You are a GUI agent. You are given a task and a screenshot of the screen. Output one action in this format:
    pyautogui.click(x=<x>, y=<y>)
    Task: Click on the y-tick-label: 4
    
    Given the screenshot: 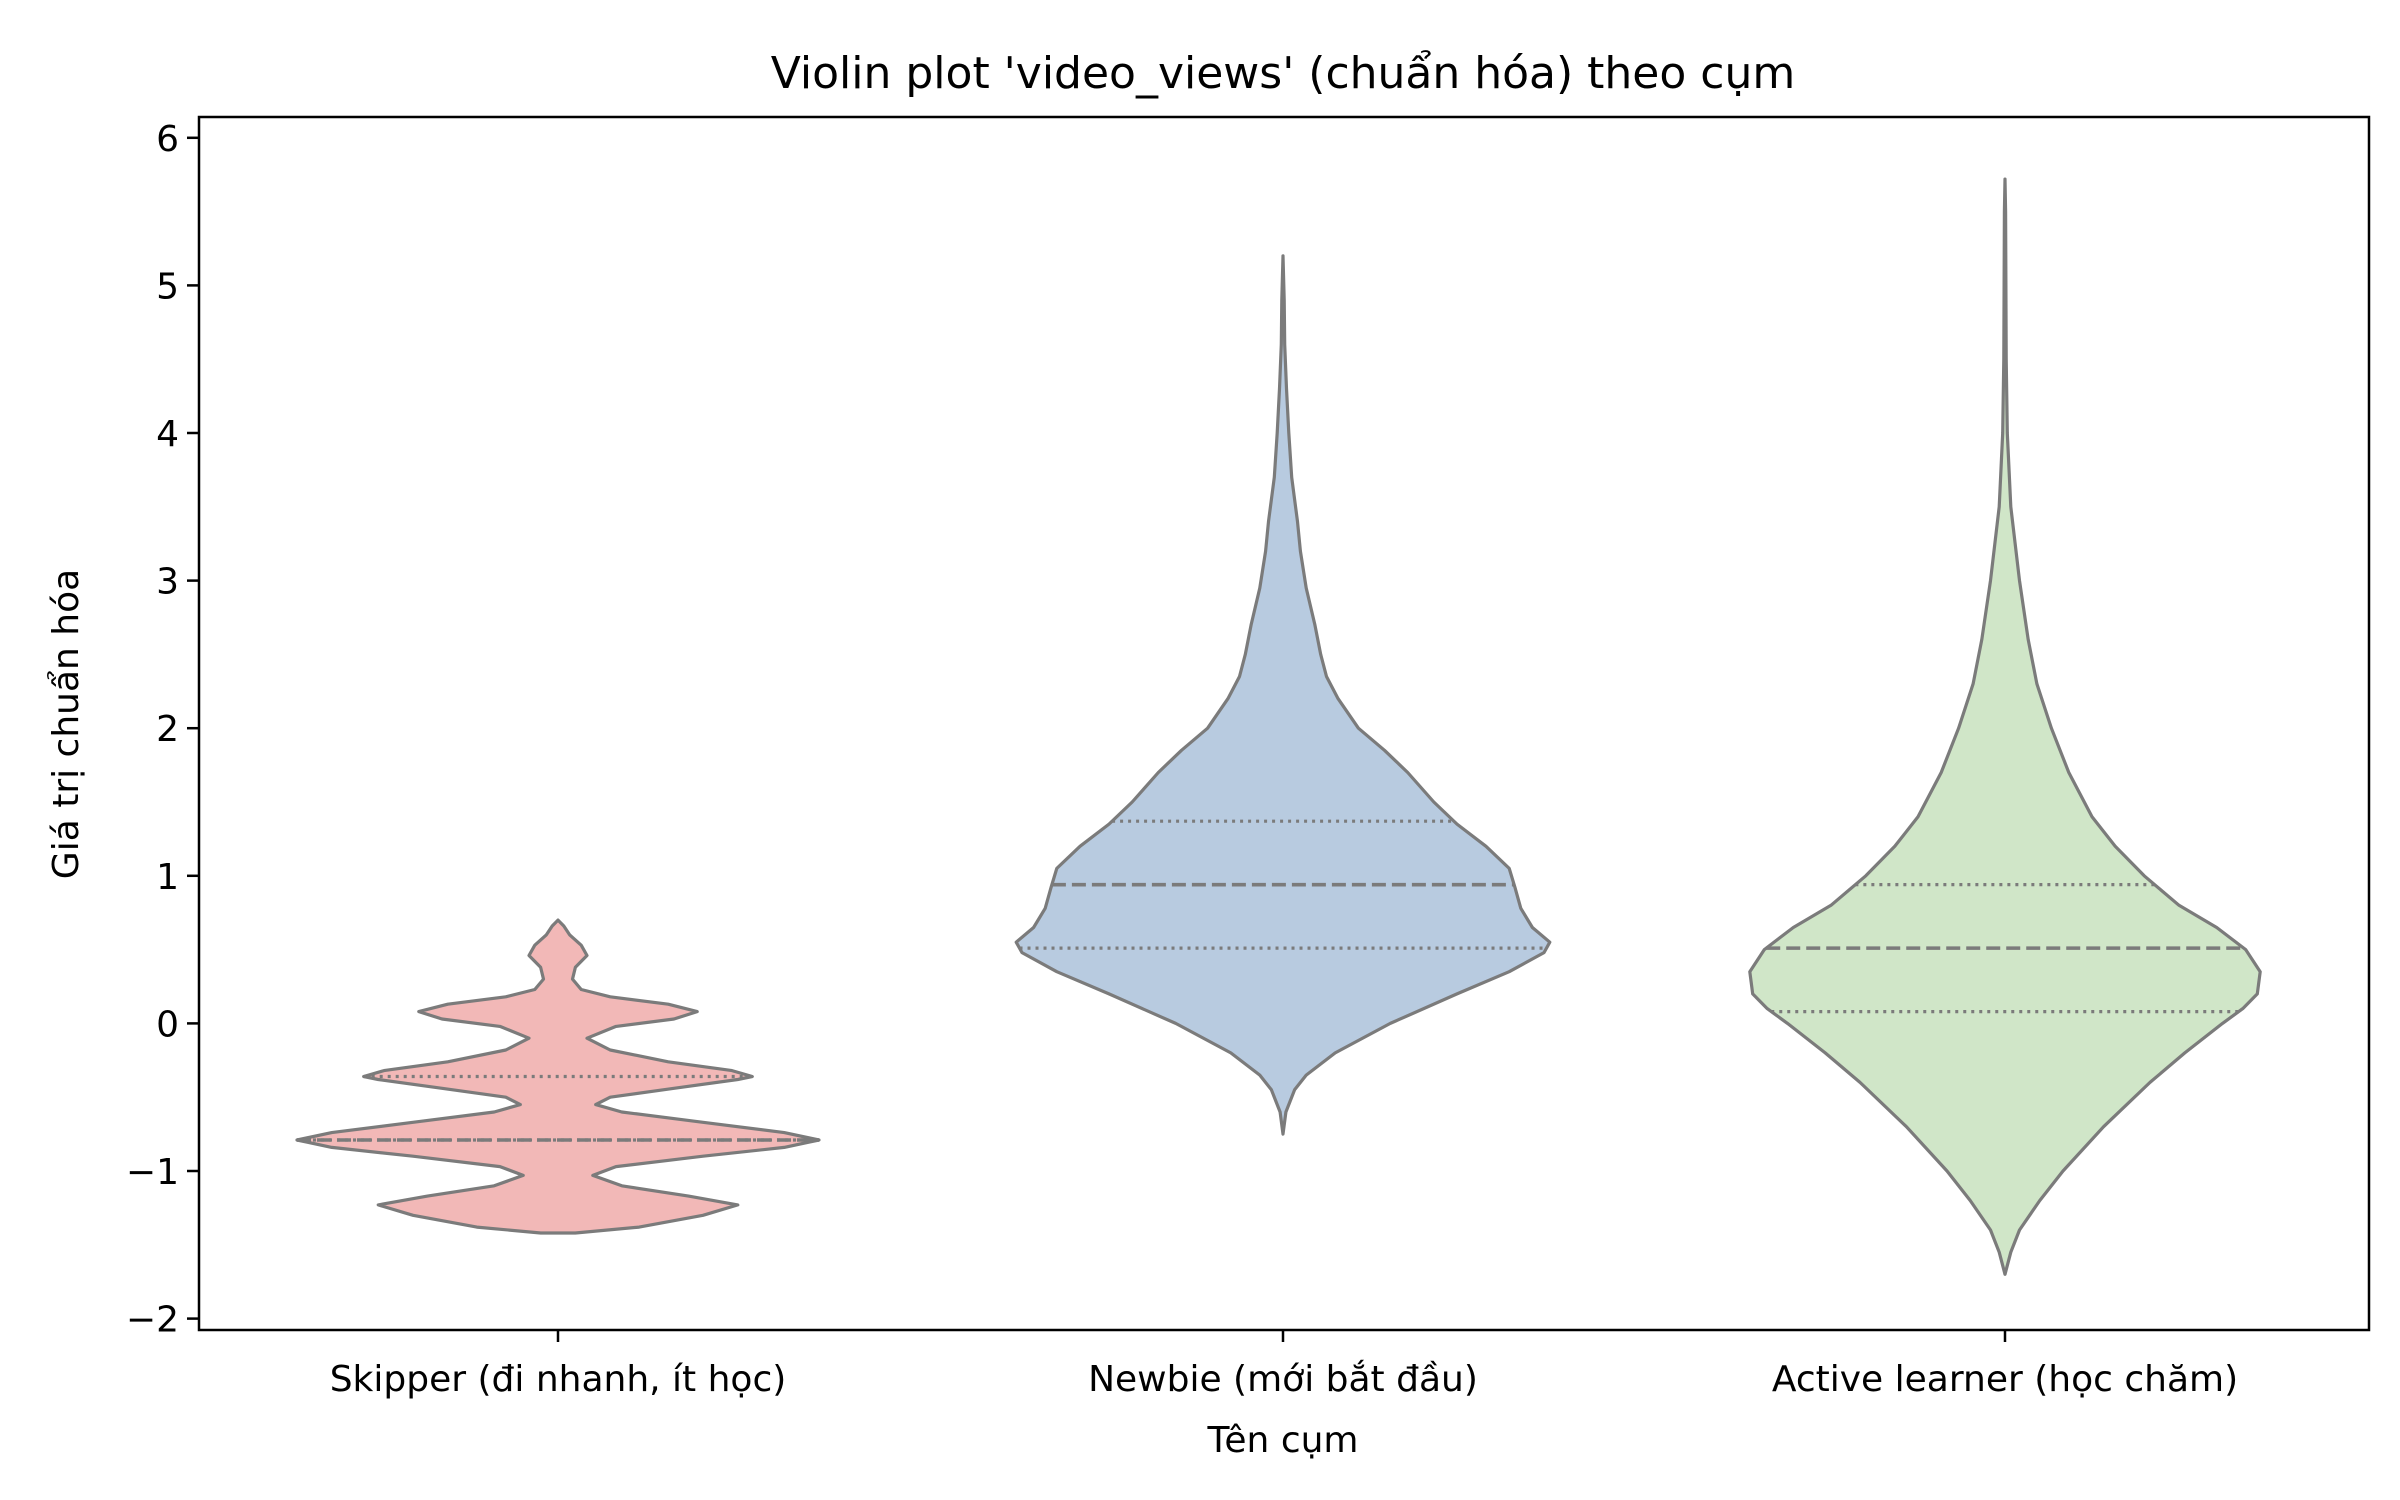 What is the action you would take?
    pyautogui.click(x=167, y=434)
    